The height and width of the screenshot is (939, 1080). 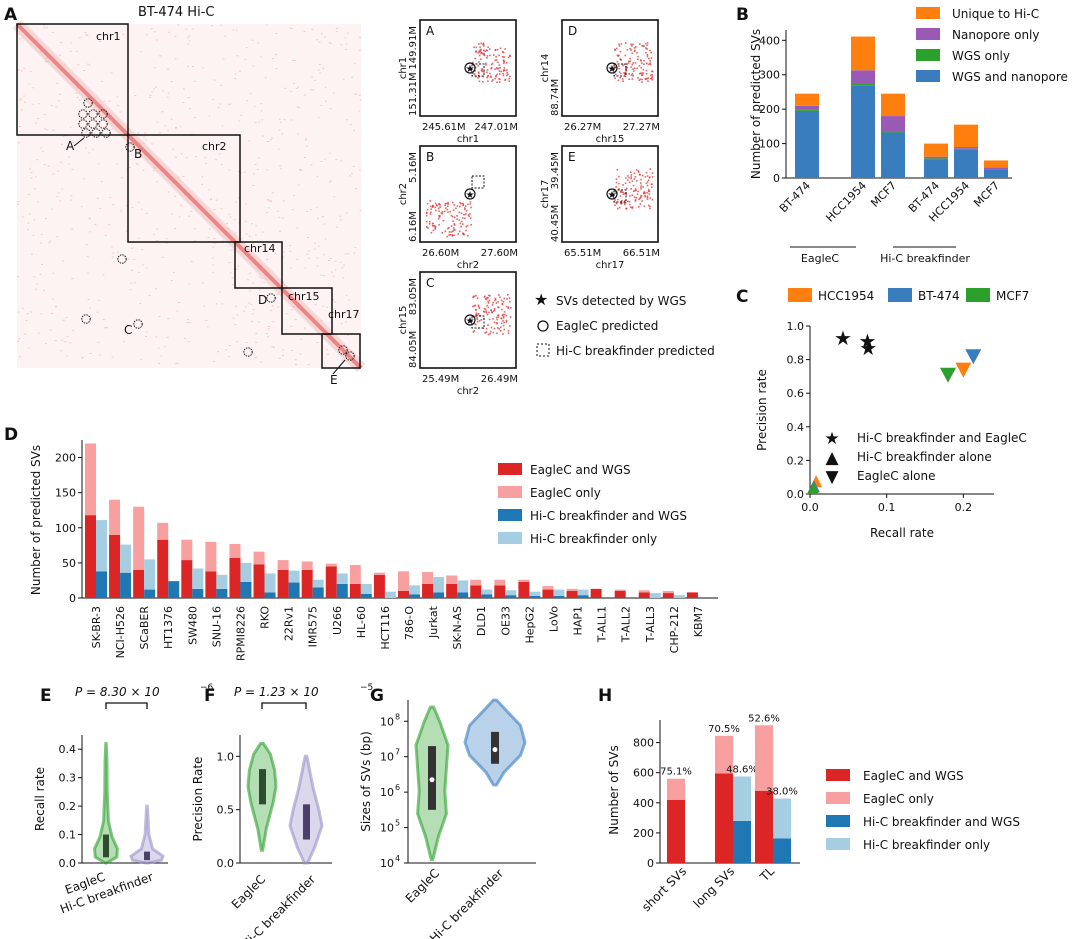 I want to click on h-legend-label: EagleC and WGS, so click(x=913, y=776).